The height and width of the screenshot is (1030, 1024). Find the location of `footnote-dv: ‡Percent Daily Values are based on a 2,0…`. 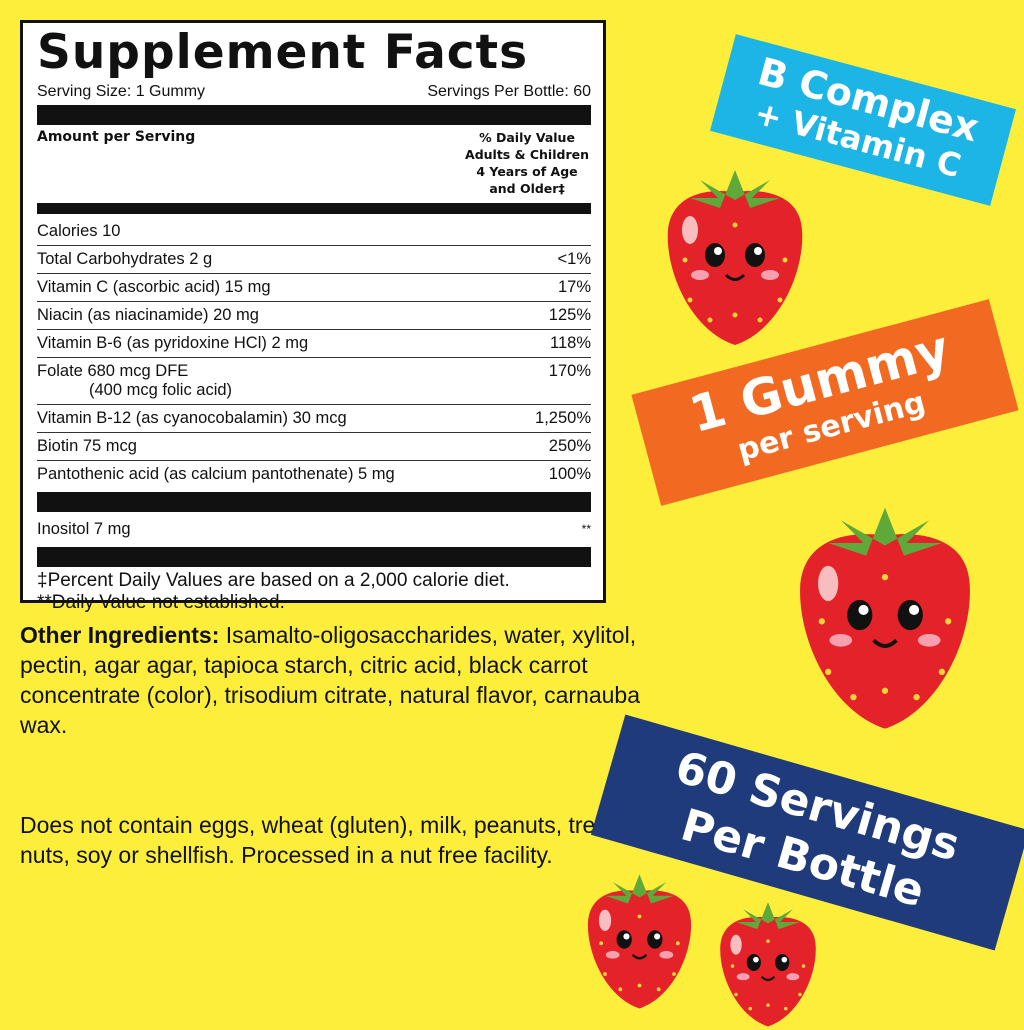

footnote-dv: ‡Percent Daily Values are based on a 2,0… is located at coordinates (273, 580).